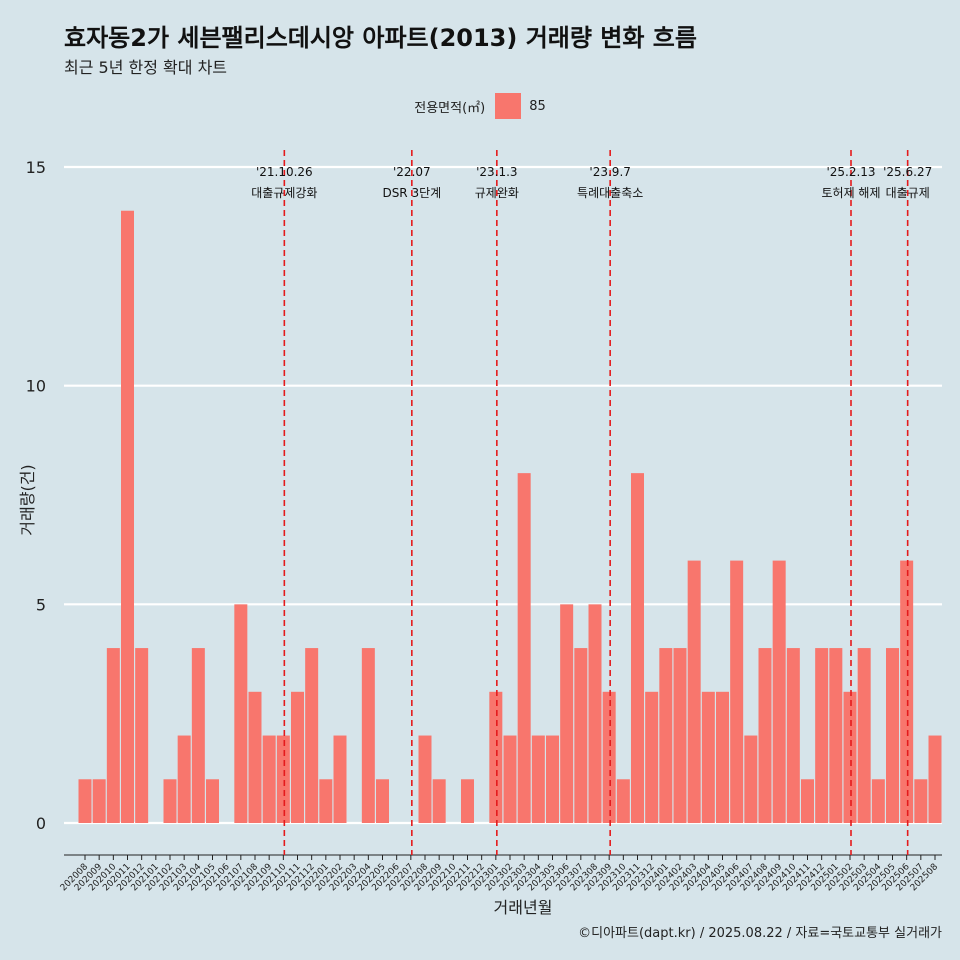 The height and width of the screenshot is (960, 960). What do you see at coordinates (412, 172) in the screenshot?
I see `event-date: '22.07` at bounding box center [412, 172].